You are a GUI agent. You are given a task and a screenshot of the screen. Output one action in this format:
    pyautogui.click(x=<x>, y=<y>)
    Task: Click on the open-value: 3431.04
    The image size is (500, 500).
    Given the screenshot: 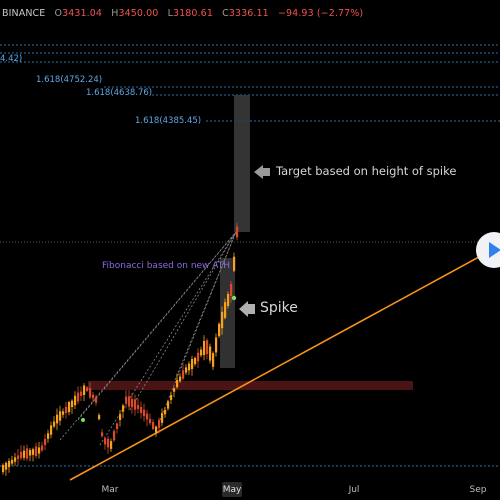 What is the action you would take?
    pyautogui.click(x=82, y=13)
    